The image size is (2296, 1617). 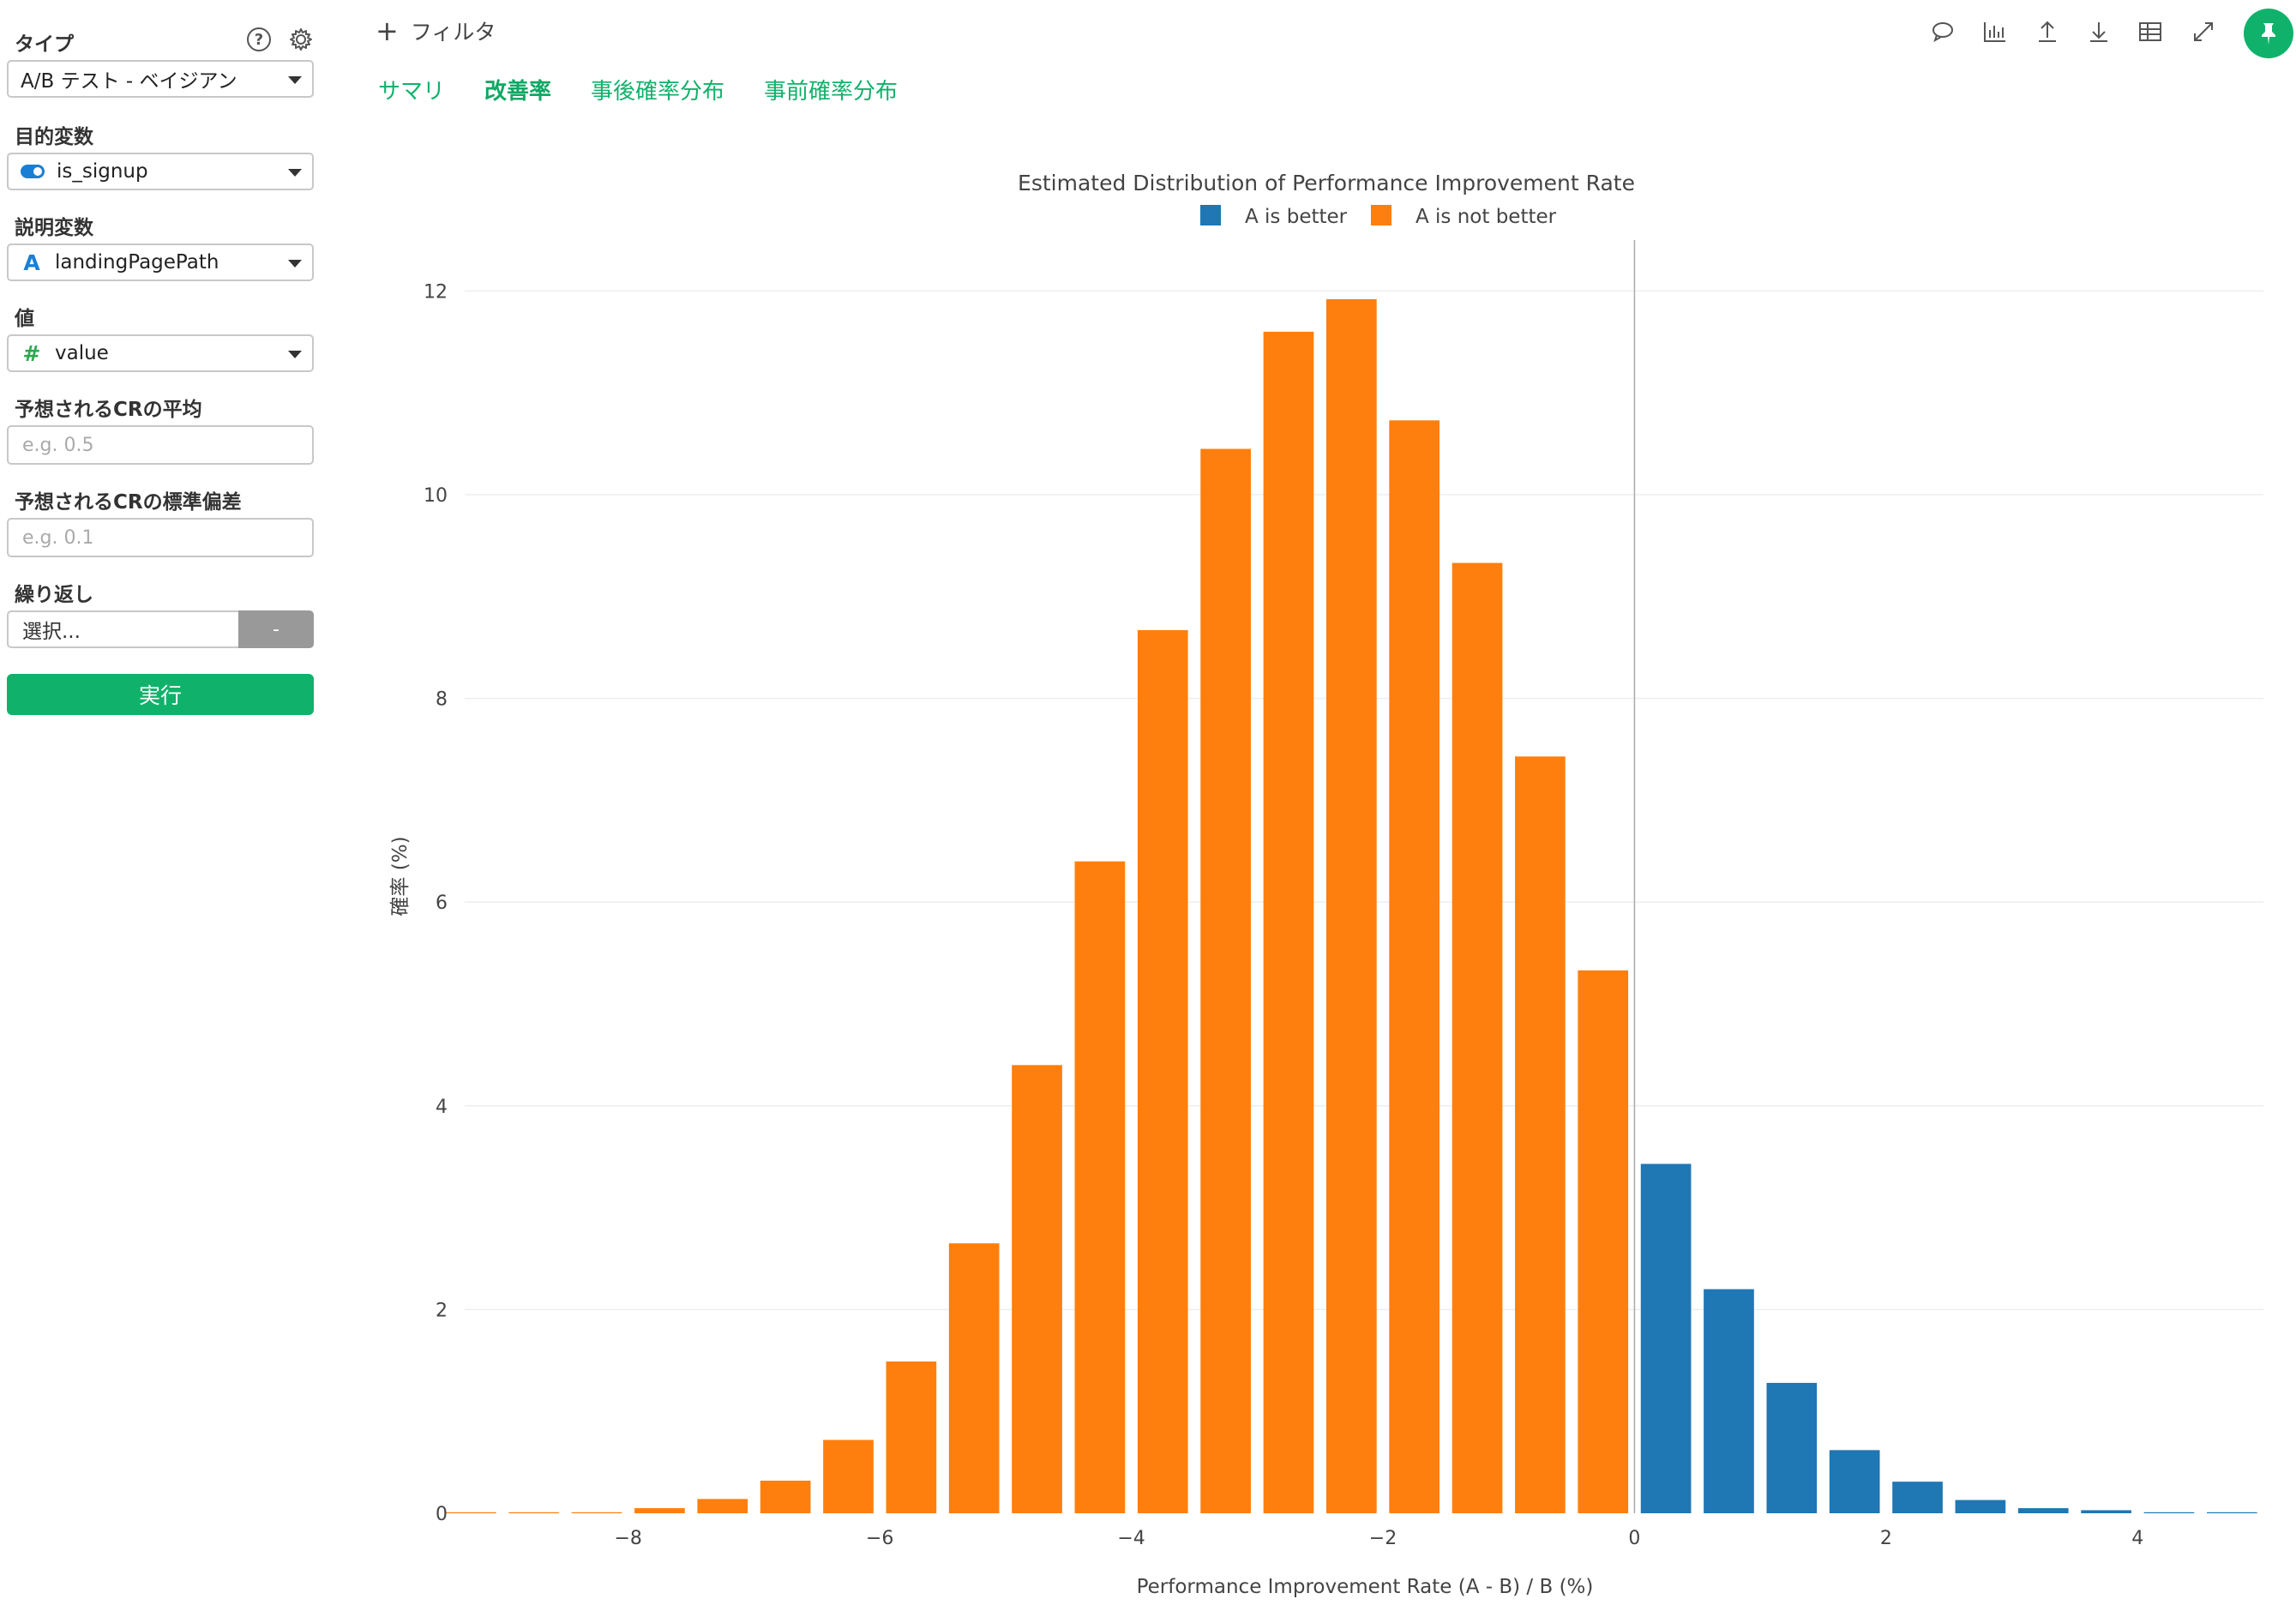 What do you see at coordinates (436, 292) in the screenshot?
I see `y-tick-label: 12` at bounding box center [436, 292].